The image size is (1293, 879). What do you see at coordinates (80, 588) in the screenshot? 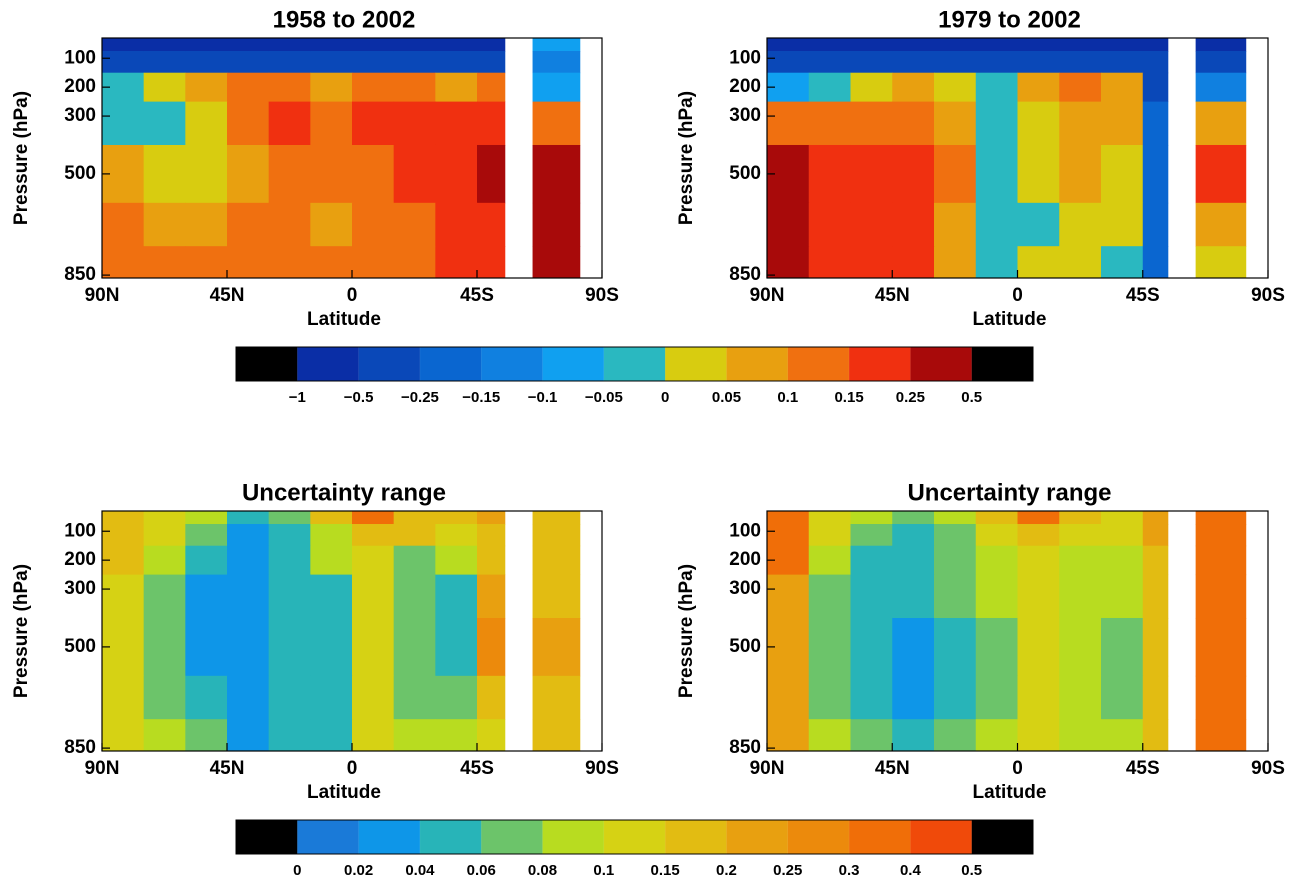
I see `y-tick-label: 300` at bounding box center [80, 588].